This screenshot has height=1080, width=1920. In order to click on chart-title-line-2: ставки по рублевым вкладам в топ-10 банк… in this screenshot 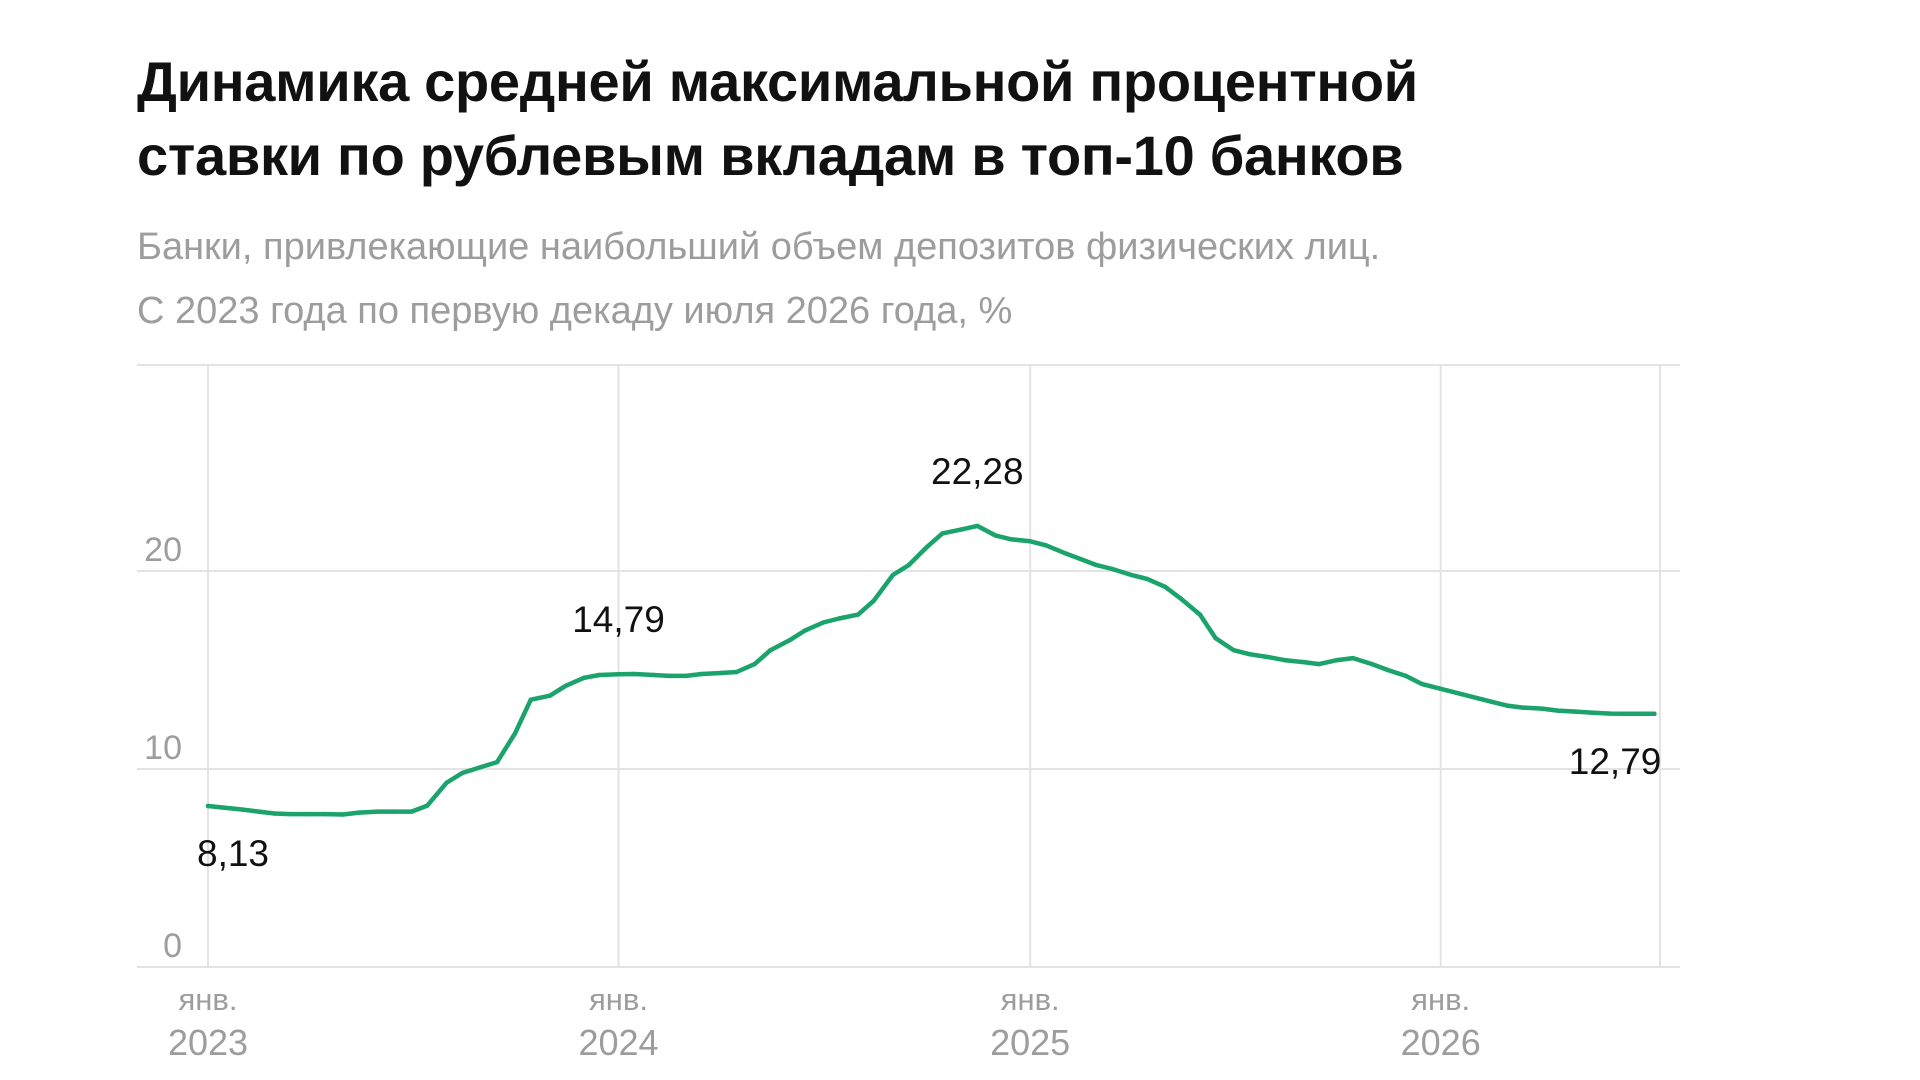, I will do `click(770, 155)`.